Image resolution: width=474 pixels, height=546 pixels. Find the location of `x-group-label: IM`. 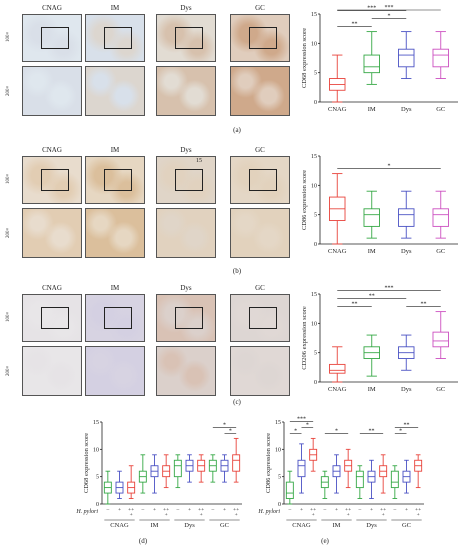

x-group-label: IM is located at coordinates (337, 525).